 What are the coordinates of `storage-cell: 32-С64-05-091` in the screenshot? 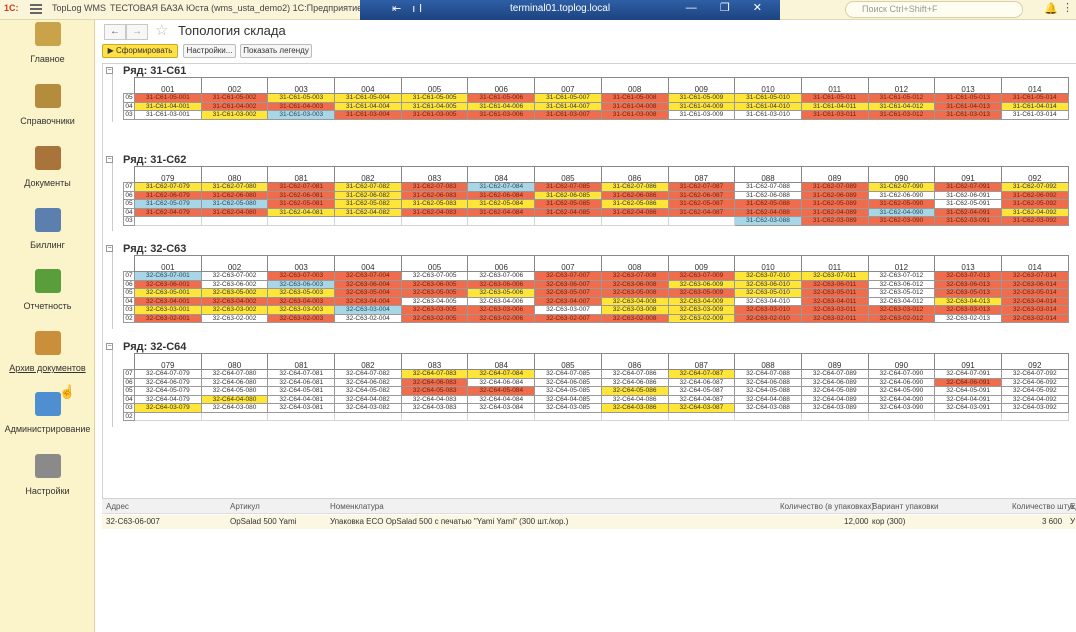 It's located at (968, 391).